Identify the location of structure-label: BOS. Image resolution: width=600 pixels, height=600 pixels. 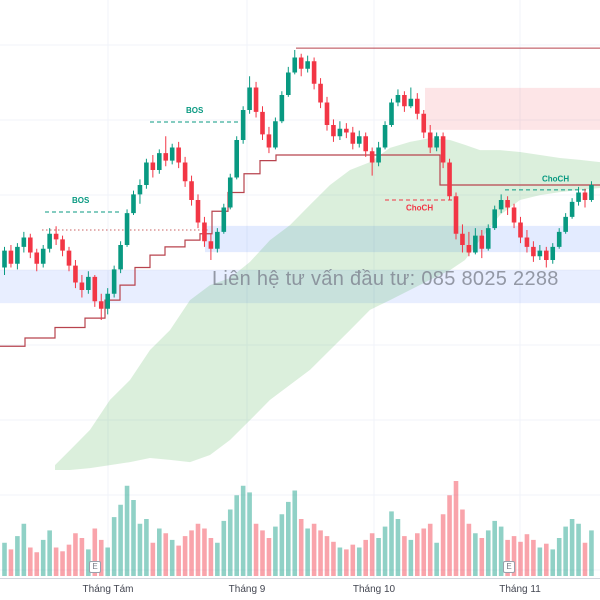
(195, 110).